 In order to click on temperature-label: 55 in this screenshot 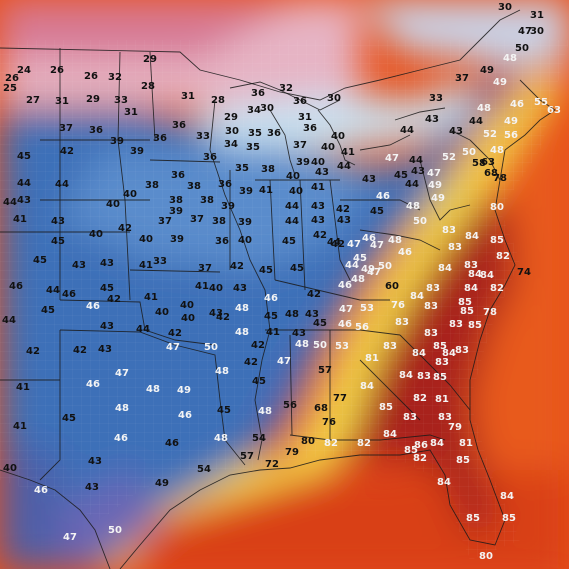, I will do `click(541, 102)`.